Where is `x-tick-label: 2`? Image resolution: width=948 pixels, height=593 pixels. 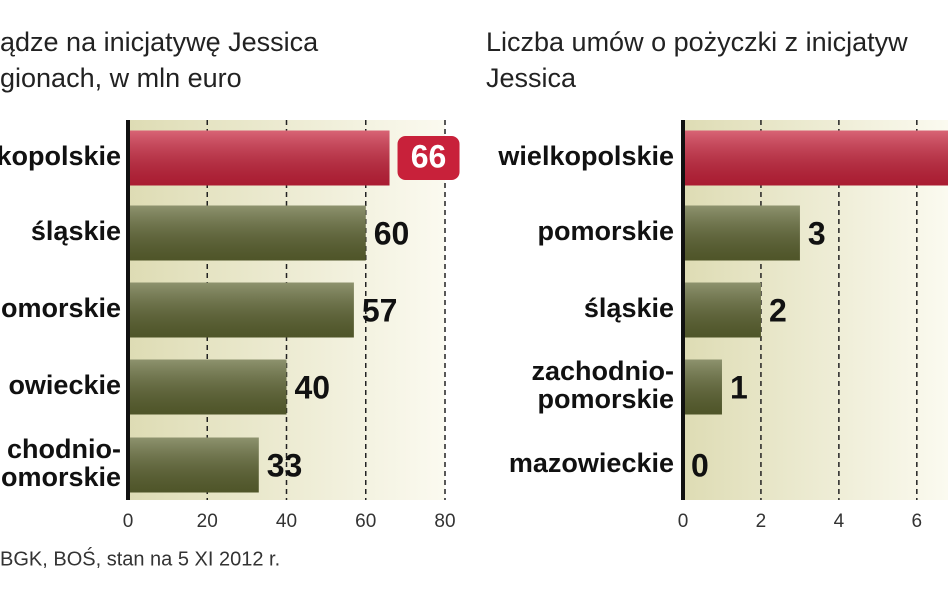 x-tick-label: 2 is located at coordinates (761, 521).